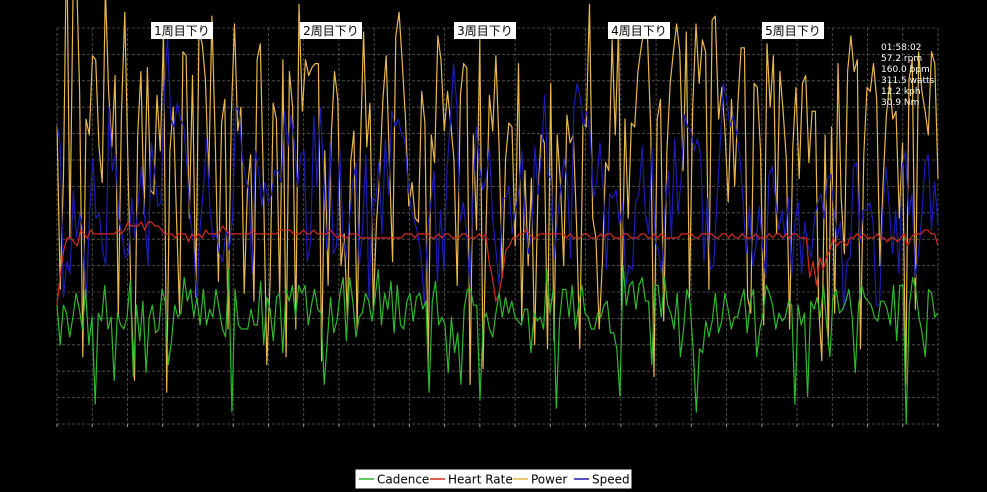  I want to click on lap-label-text: 2周目下り, so click(331, 31).